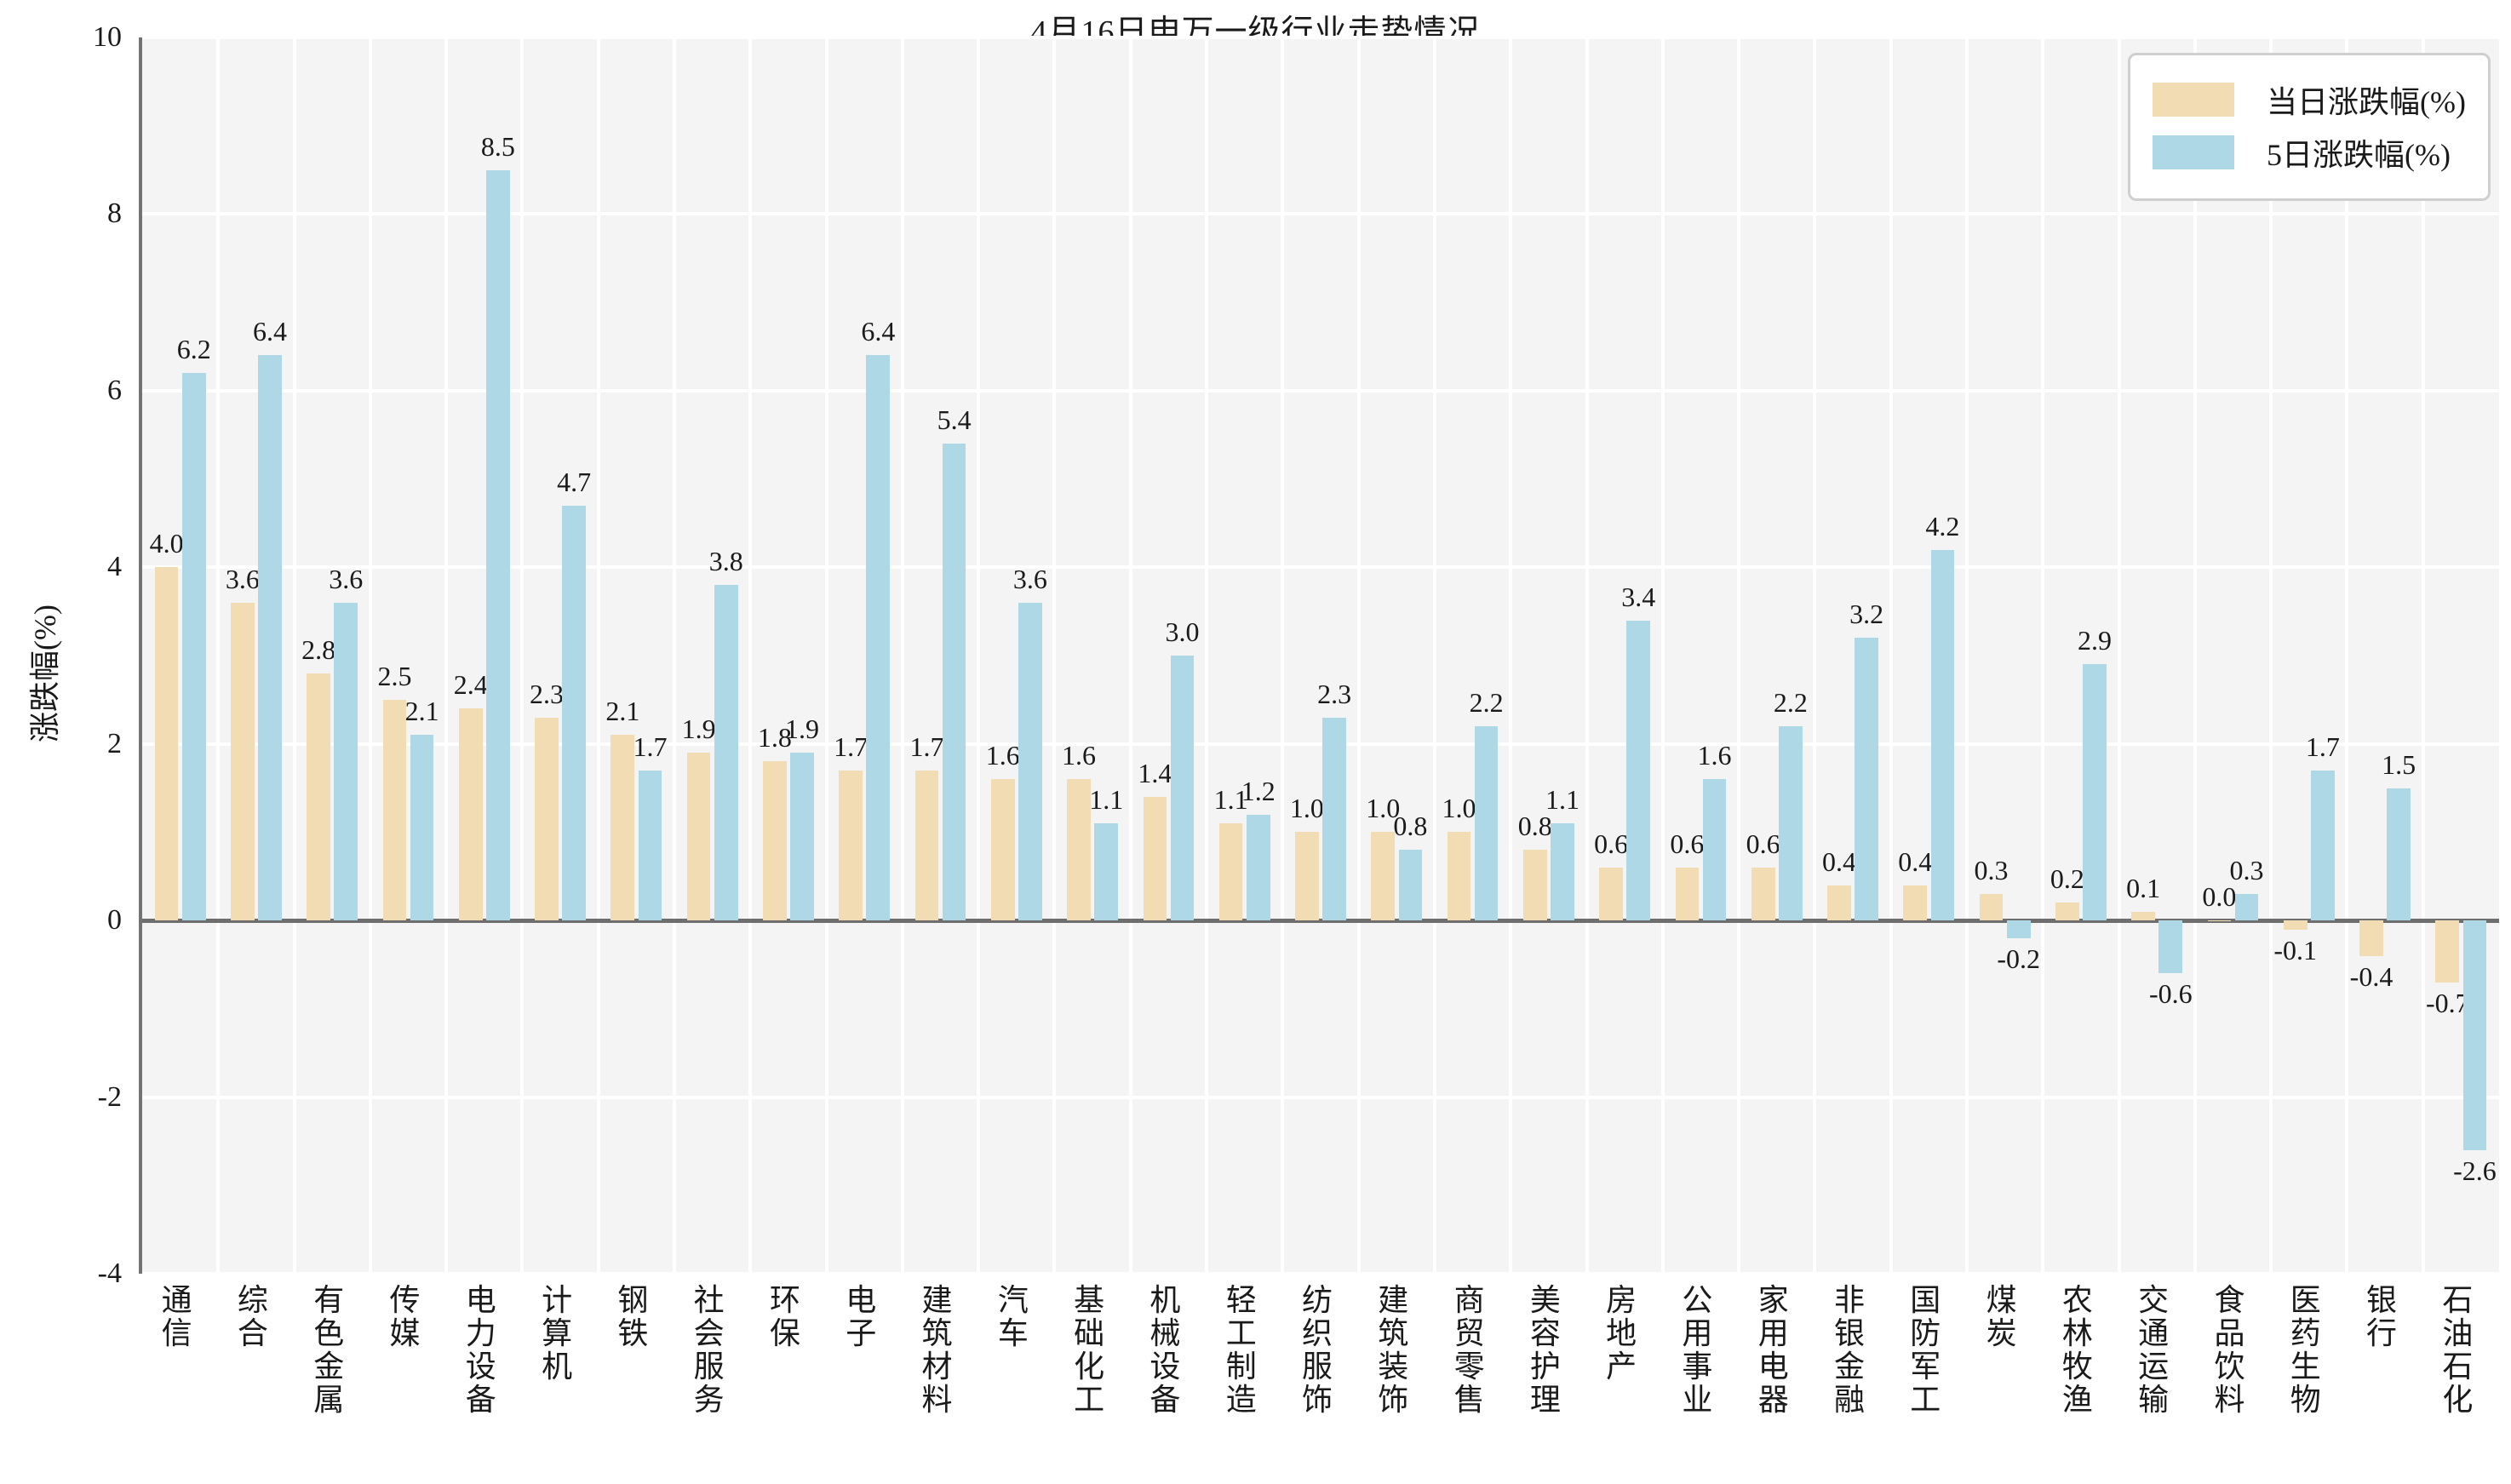 The image size is (2511, 1484). I want to click on bar-value-label: 2.5, so click(394, 675).